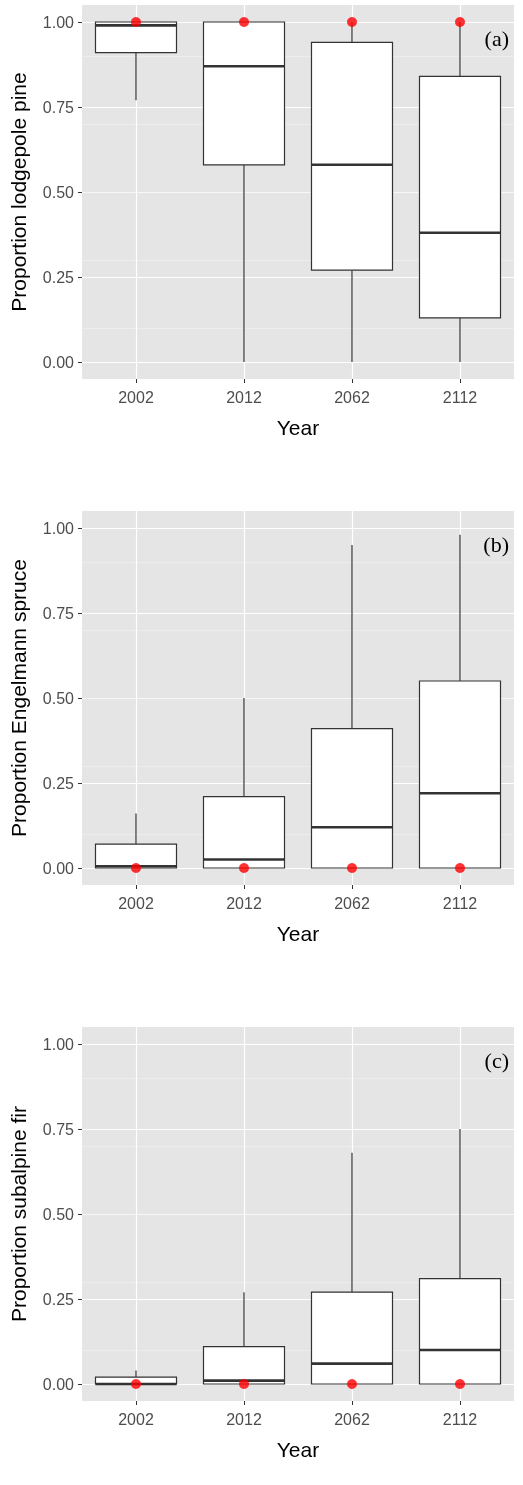 The height and width of the screenshot is (1485, 523). Describe the element at coordinates (496, 1060) in the screenshot. I see `annotation: (c)` at that location.